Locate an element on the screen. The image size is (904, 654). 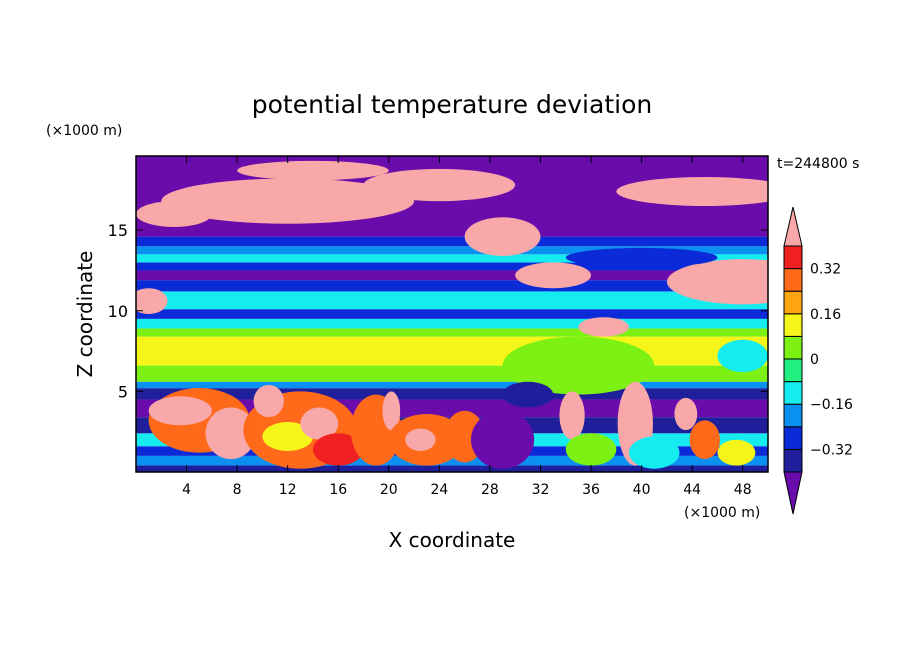
y-tick-label: 10 is located at coordinates (118, 311).